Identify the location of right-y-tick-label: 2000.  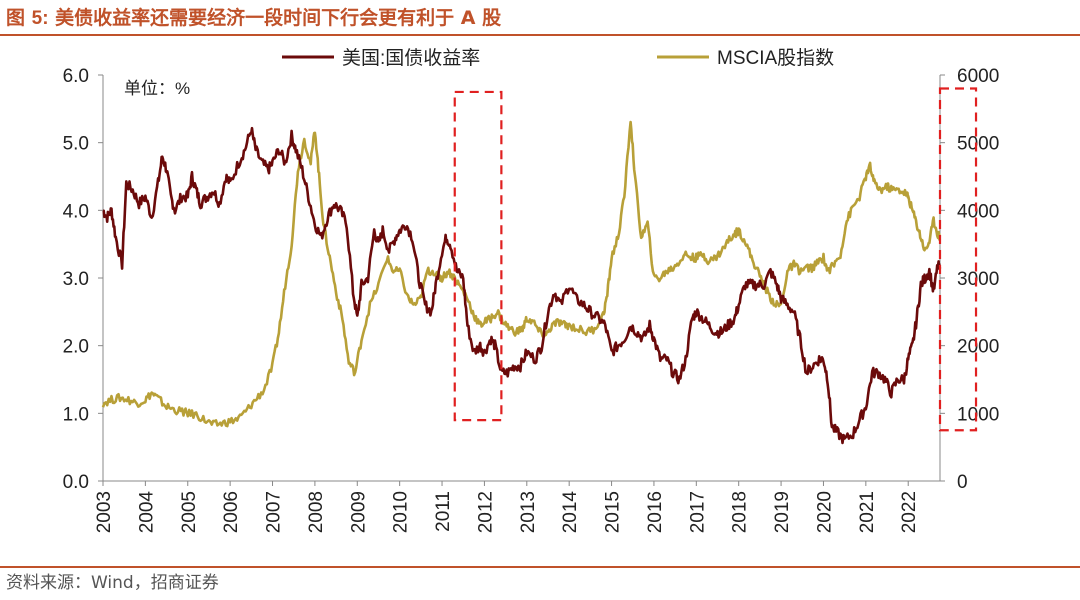
(978, 347).